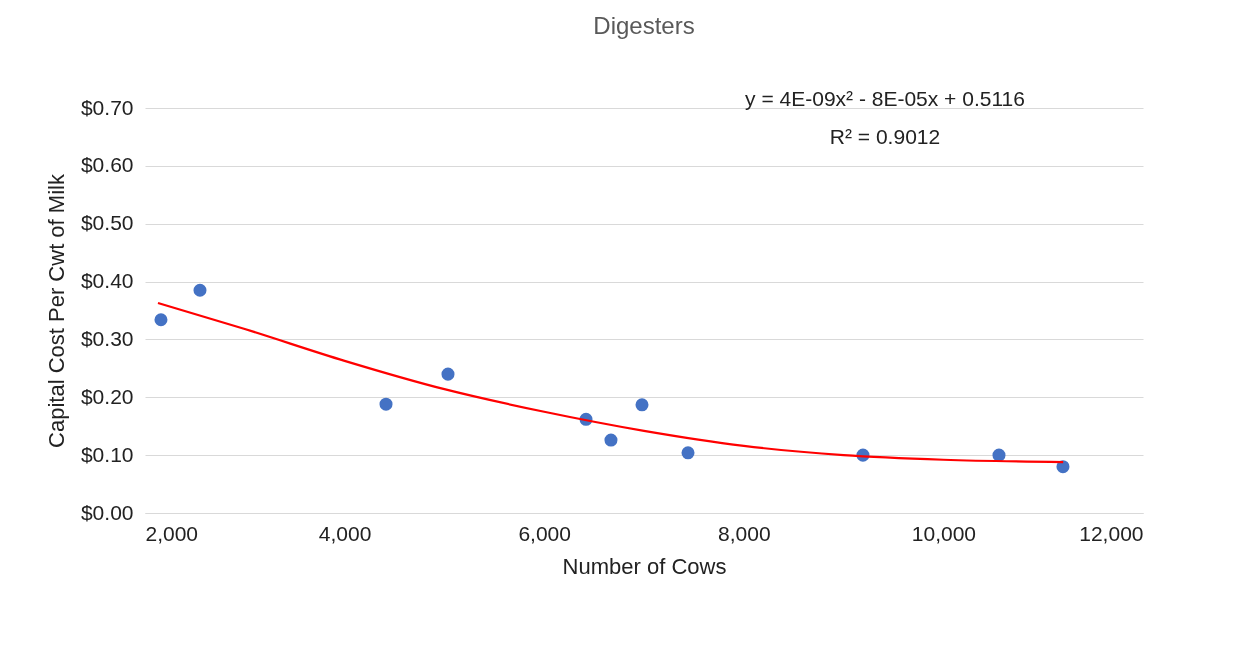  I want to click on y-tick-label: $0.70, so click(107, 107).